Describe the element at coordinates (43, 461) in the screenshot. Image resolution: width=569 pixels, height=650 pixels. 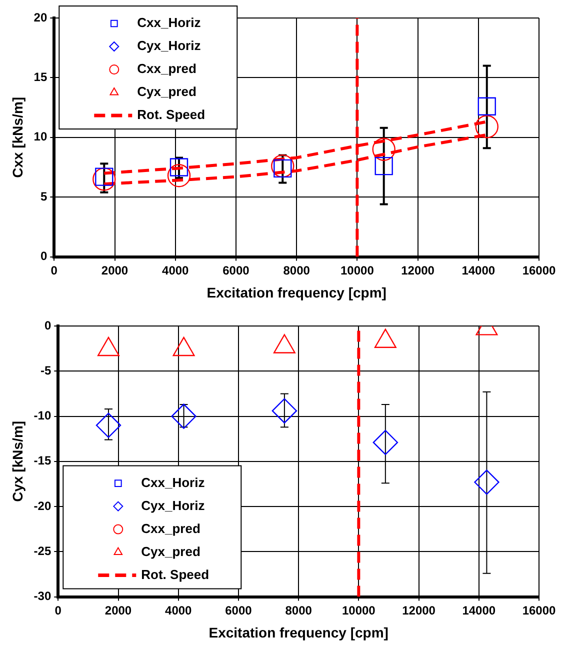
I see `y-tick-label: -15` at that location.